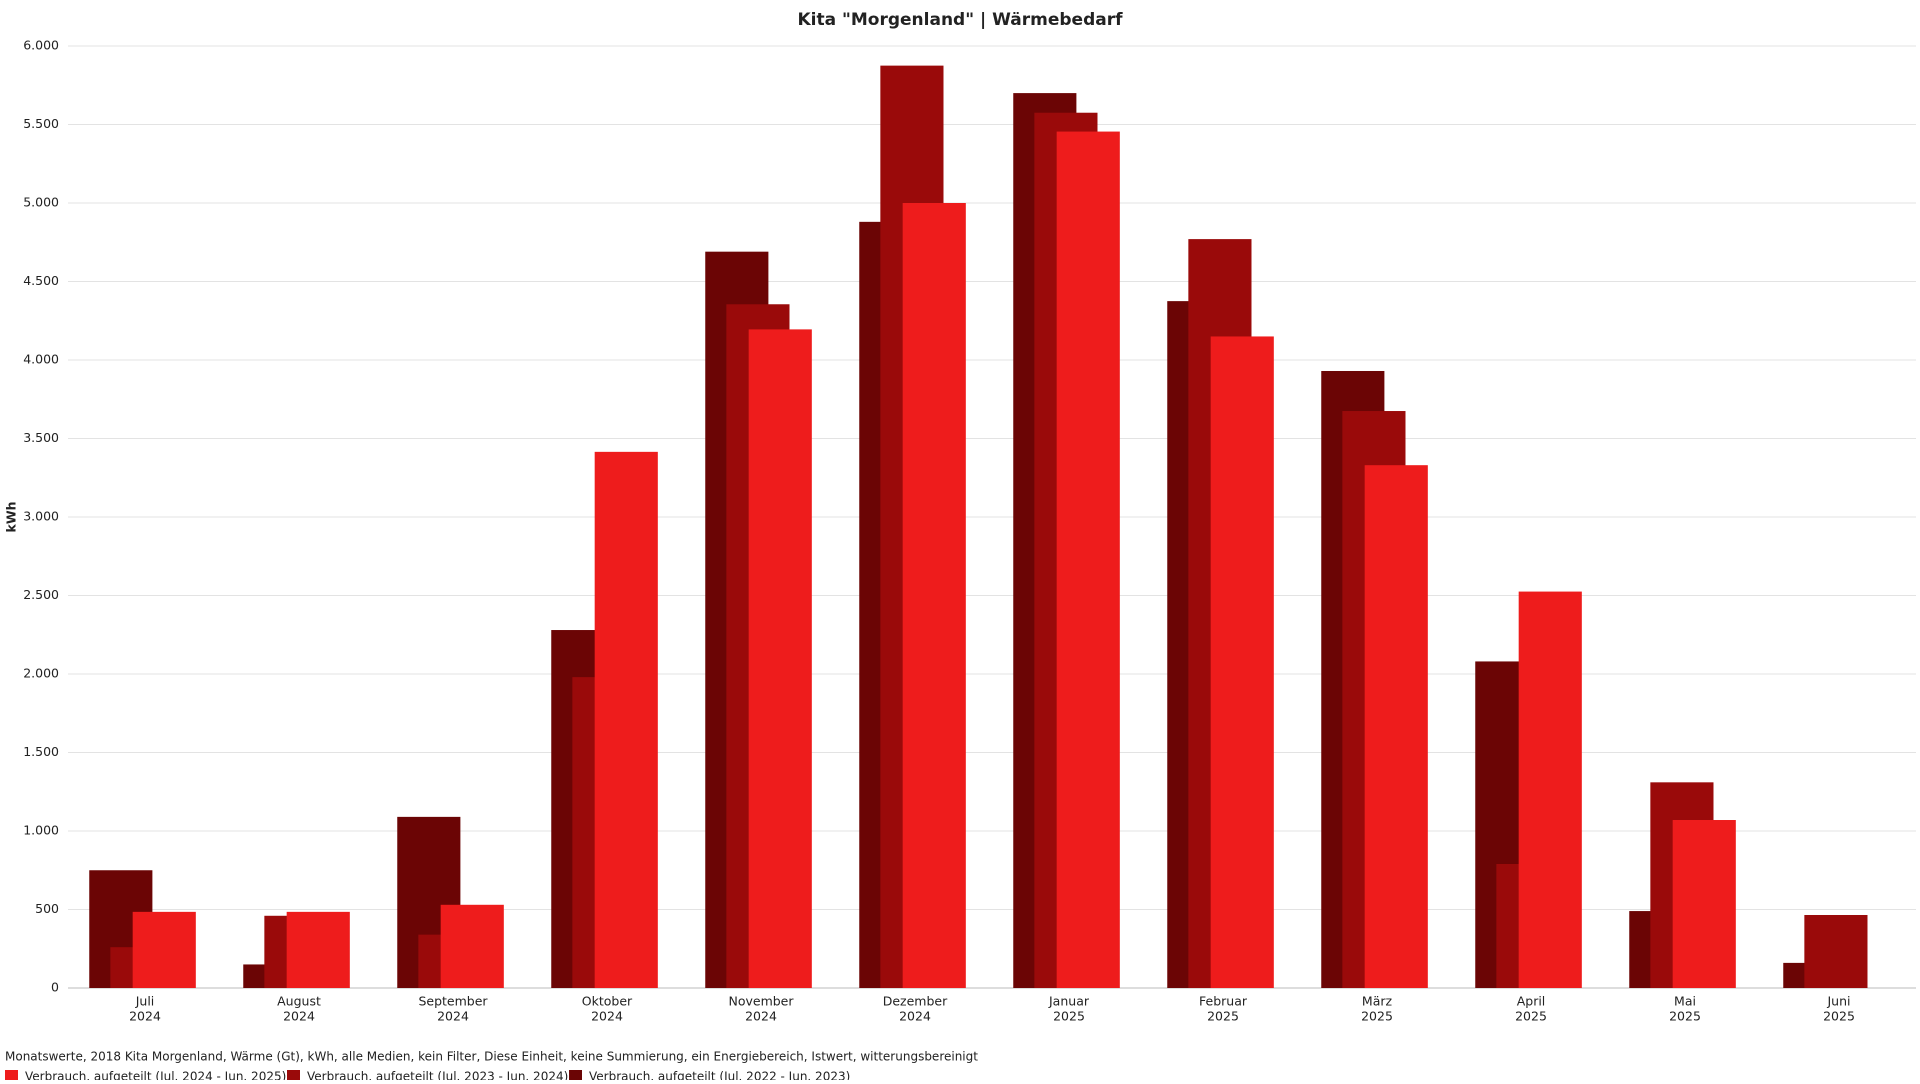  Describe the element at coordinates (915, 1001) in the screenshot. I see `x-tick-label: Dezember` at that location.